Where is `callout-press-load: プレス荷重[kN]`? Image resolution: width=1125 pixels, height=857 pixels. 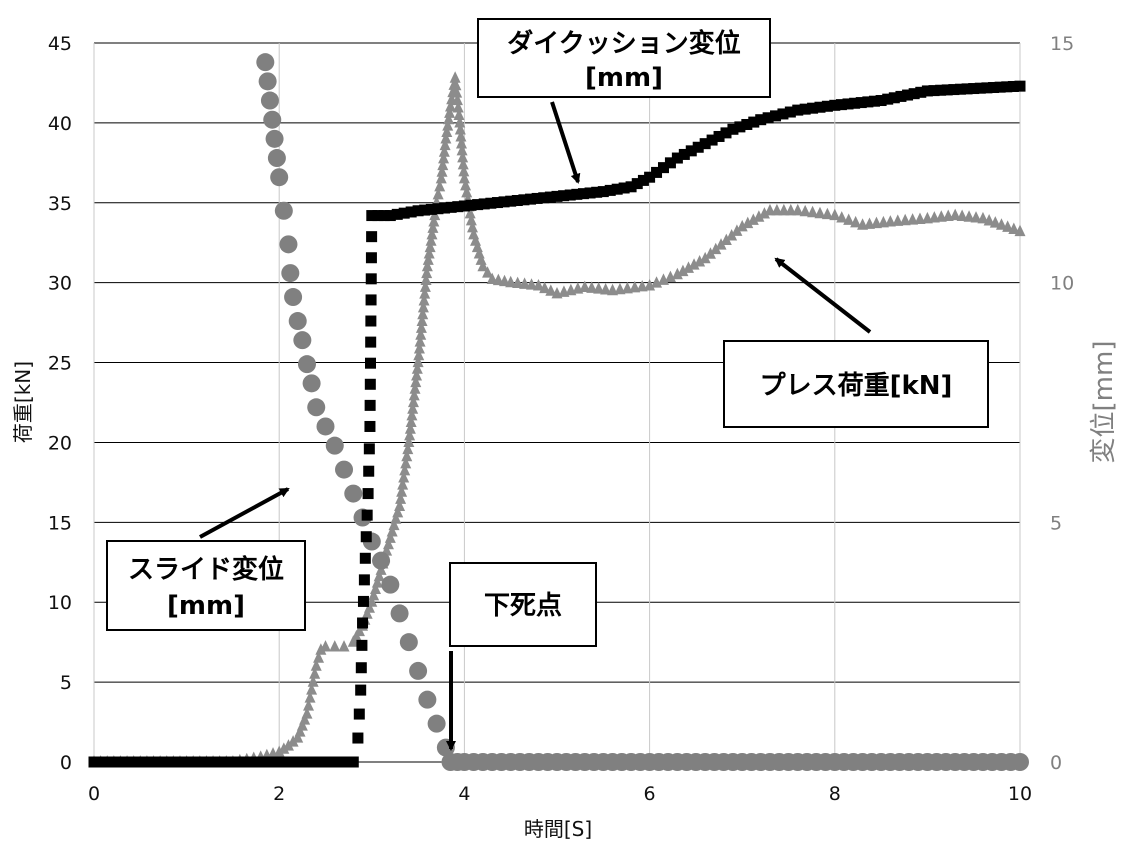 callout-press-load: プレス荷重[kN] is located at coordinates (856, 342).